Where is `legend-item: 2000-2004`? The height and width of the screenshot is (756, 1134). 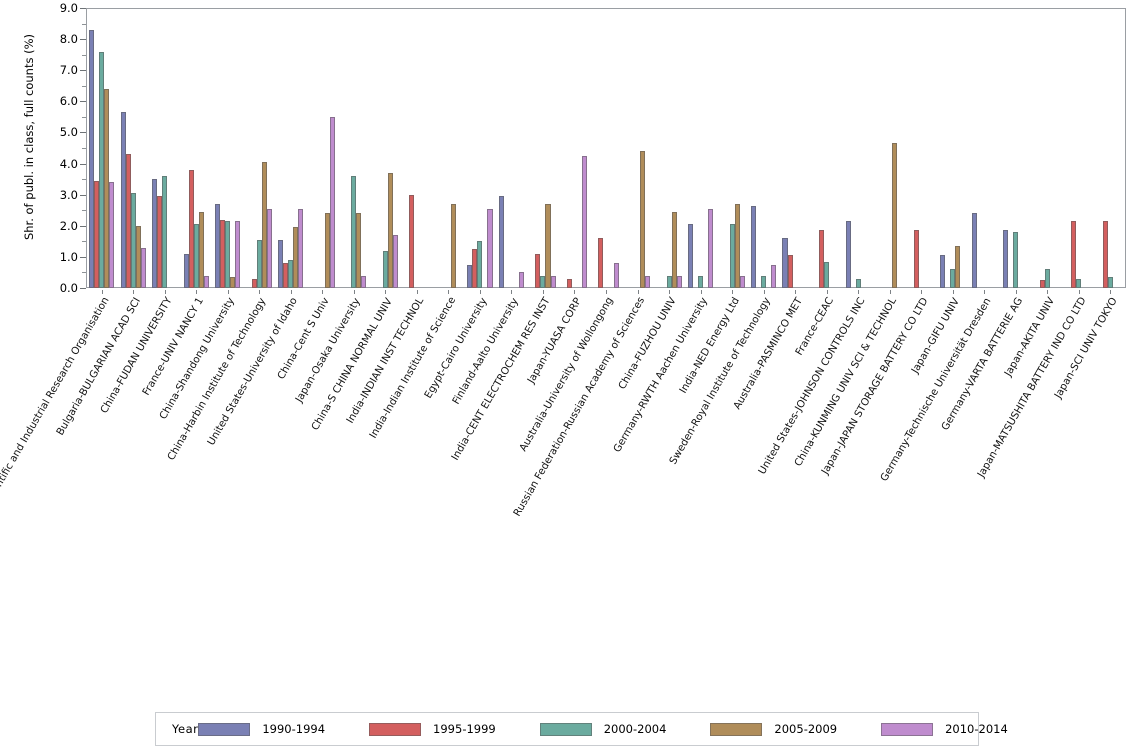
legend-item: 2000-2004 is located at coordinates (625, 729).